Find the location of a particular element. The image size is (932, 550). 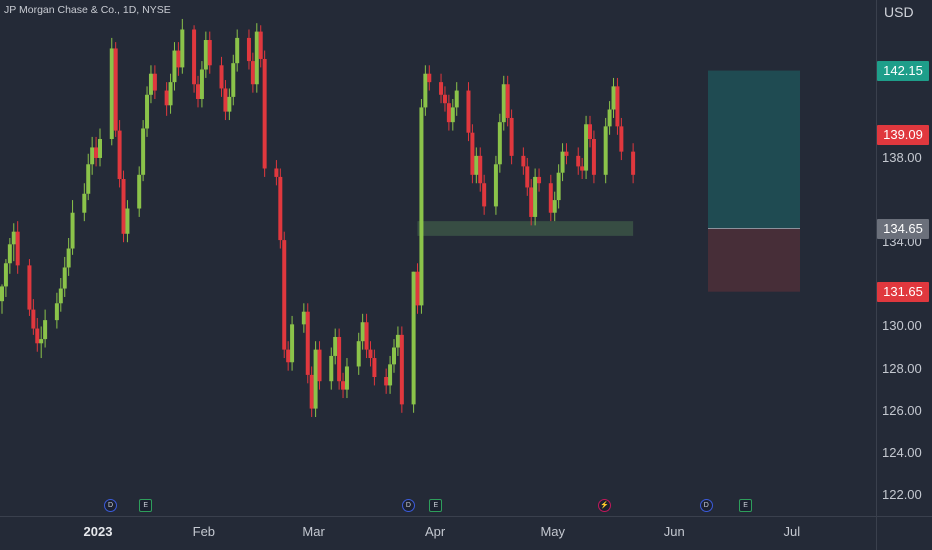

price-badge: 131.65 is located at coordinates (903, 291).